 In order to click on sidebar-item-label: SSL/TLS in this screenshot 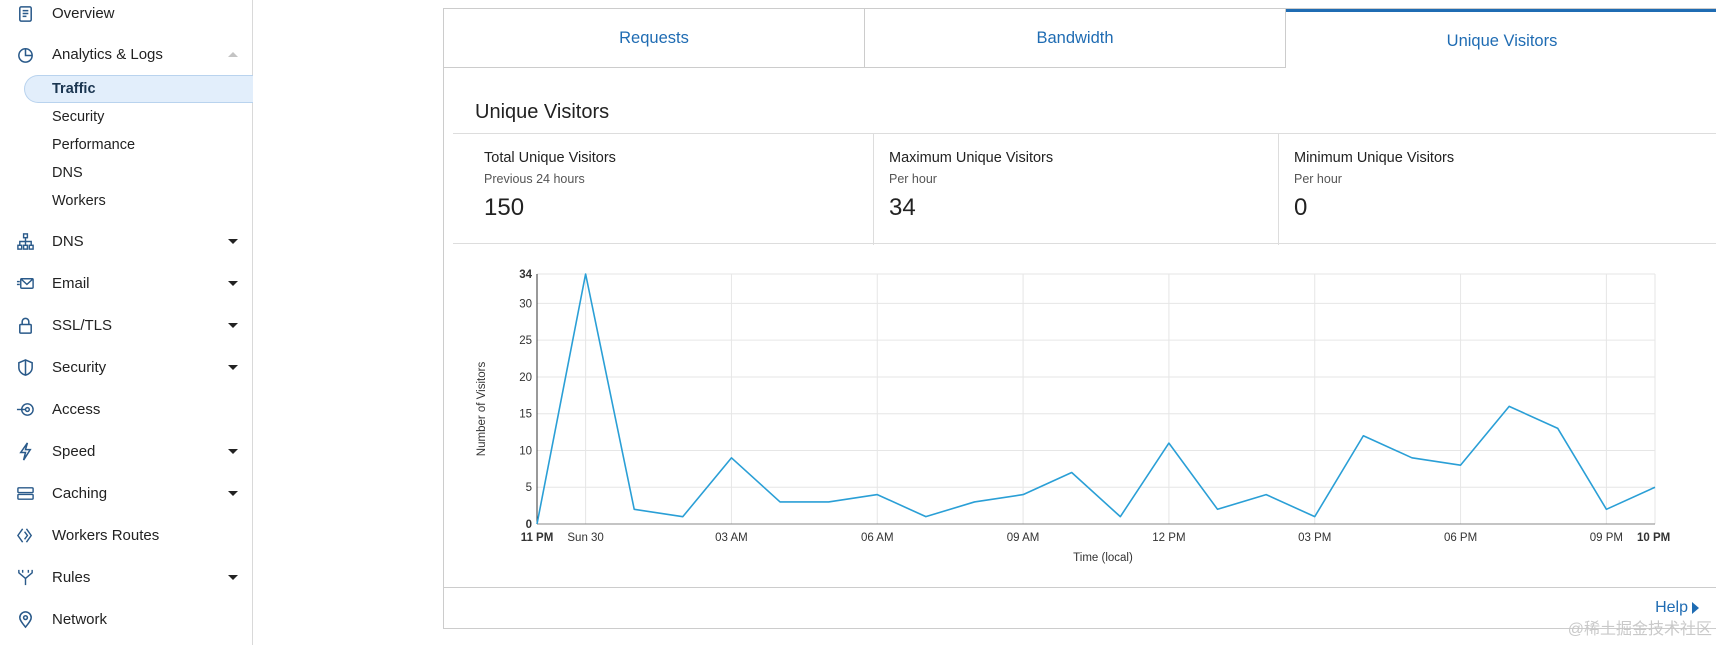, I will do `click(82, 325)`.